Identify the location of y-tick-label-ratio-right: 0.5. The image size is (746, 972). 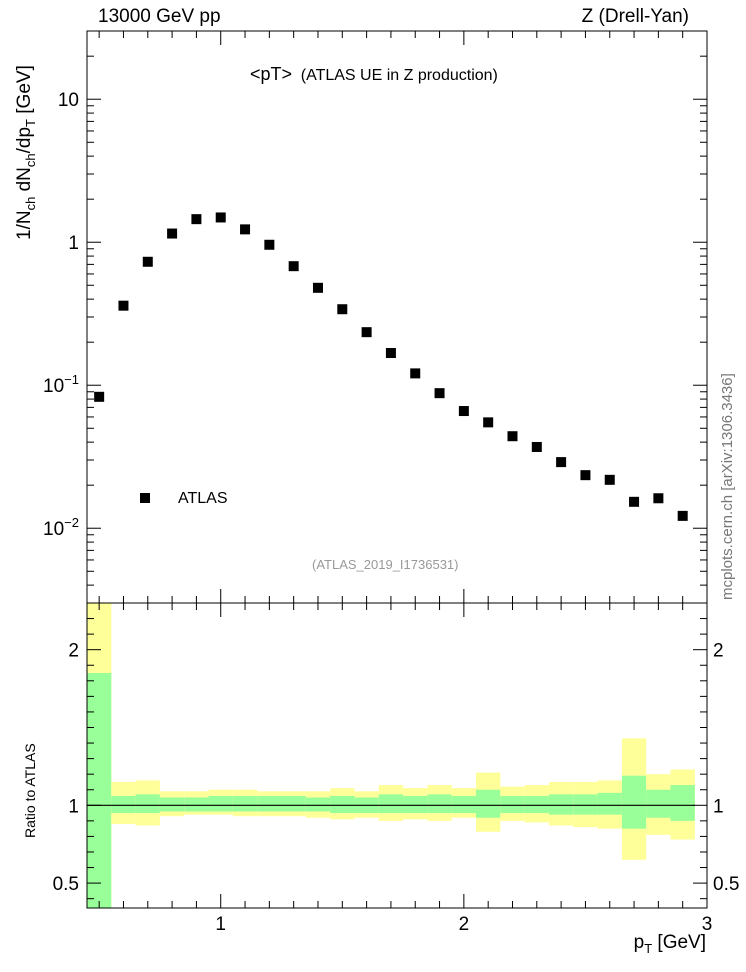
(726, 884).